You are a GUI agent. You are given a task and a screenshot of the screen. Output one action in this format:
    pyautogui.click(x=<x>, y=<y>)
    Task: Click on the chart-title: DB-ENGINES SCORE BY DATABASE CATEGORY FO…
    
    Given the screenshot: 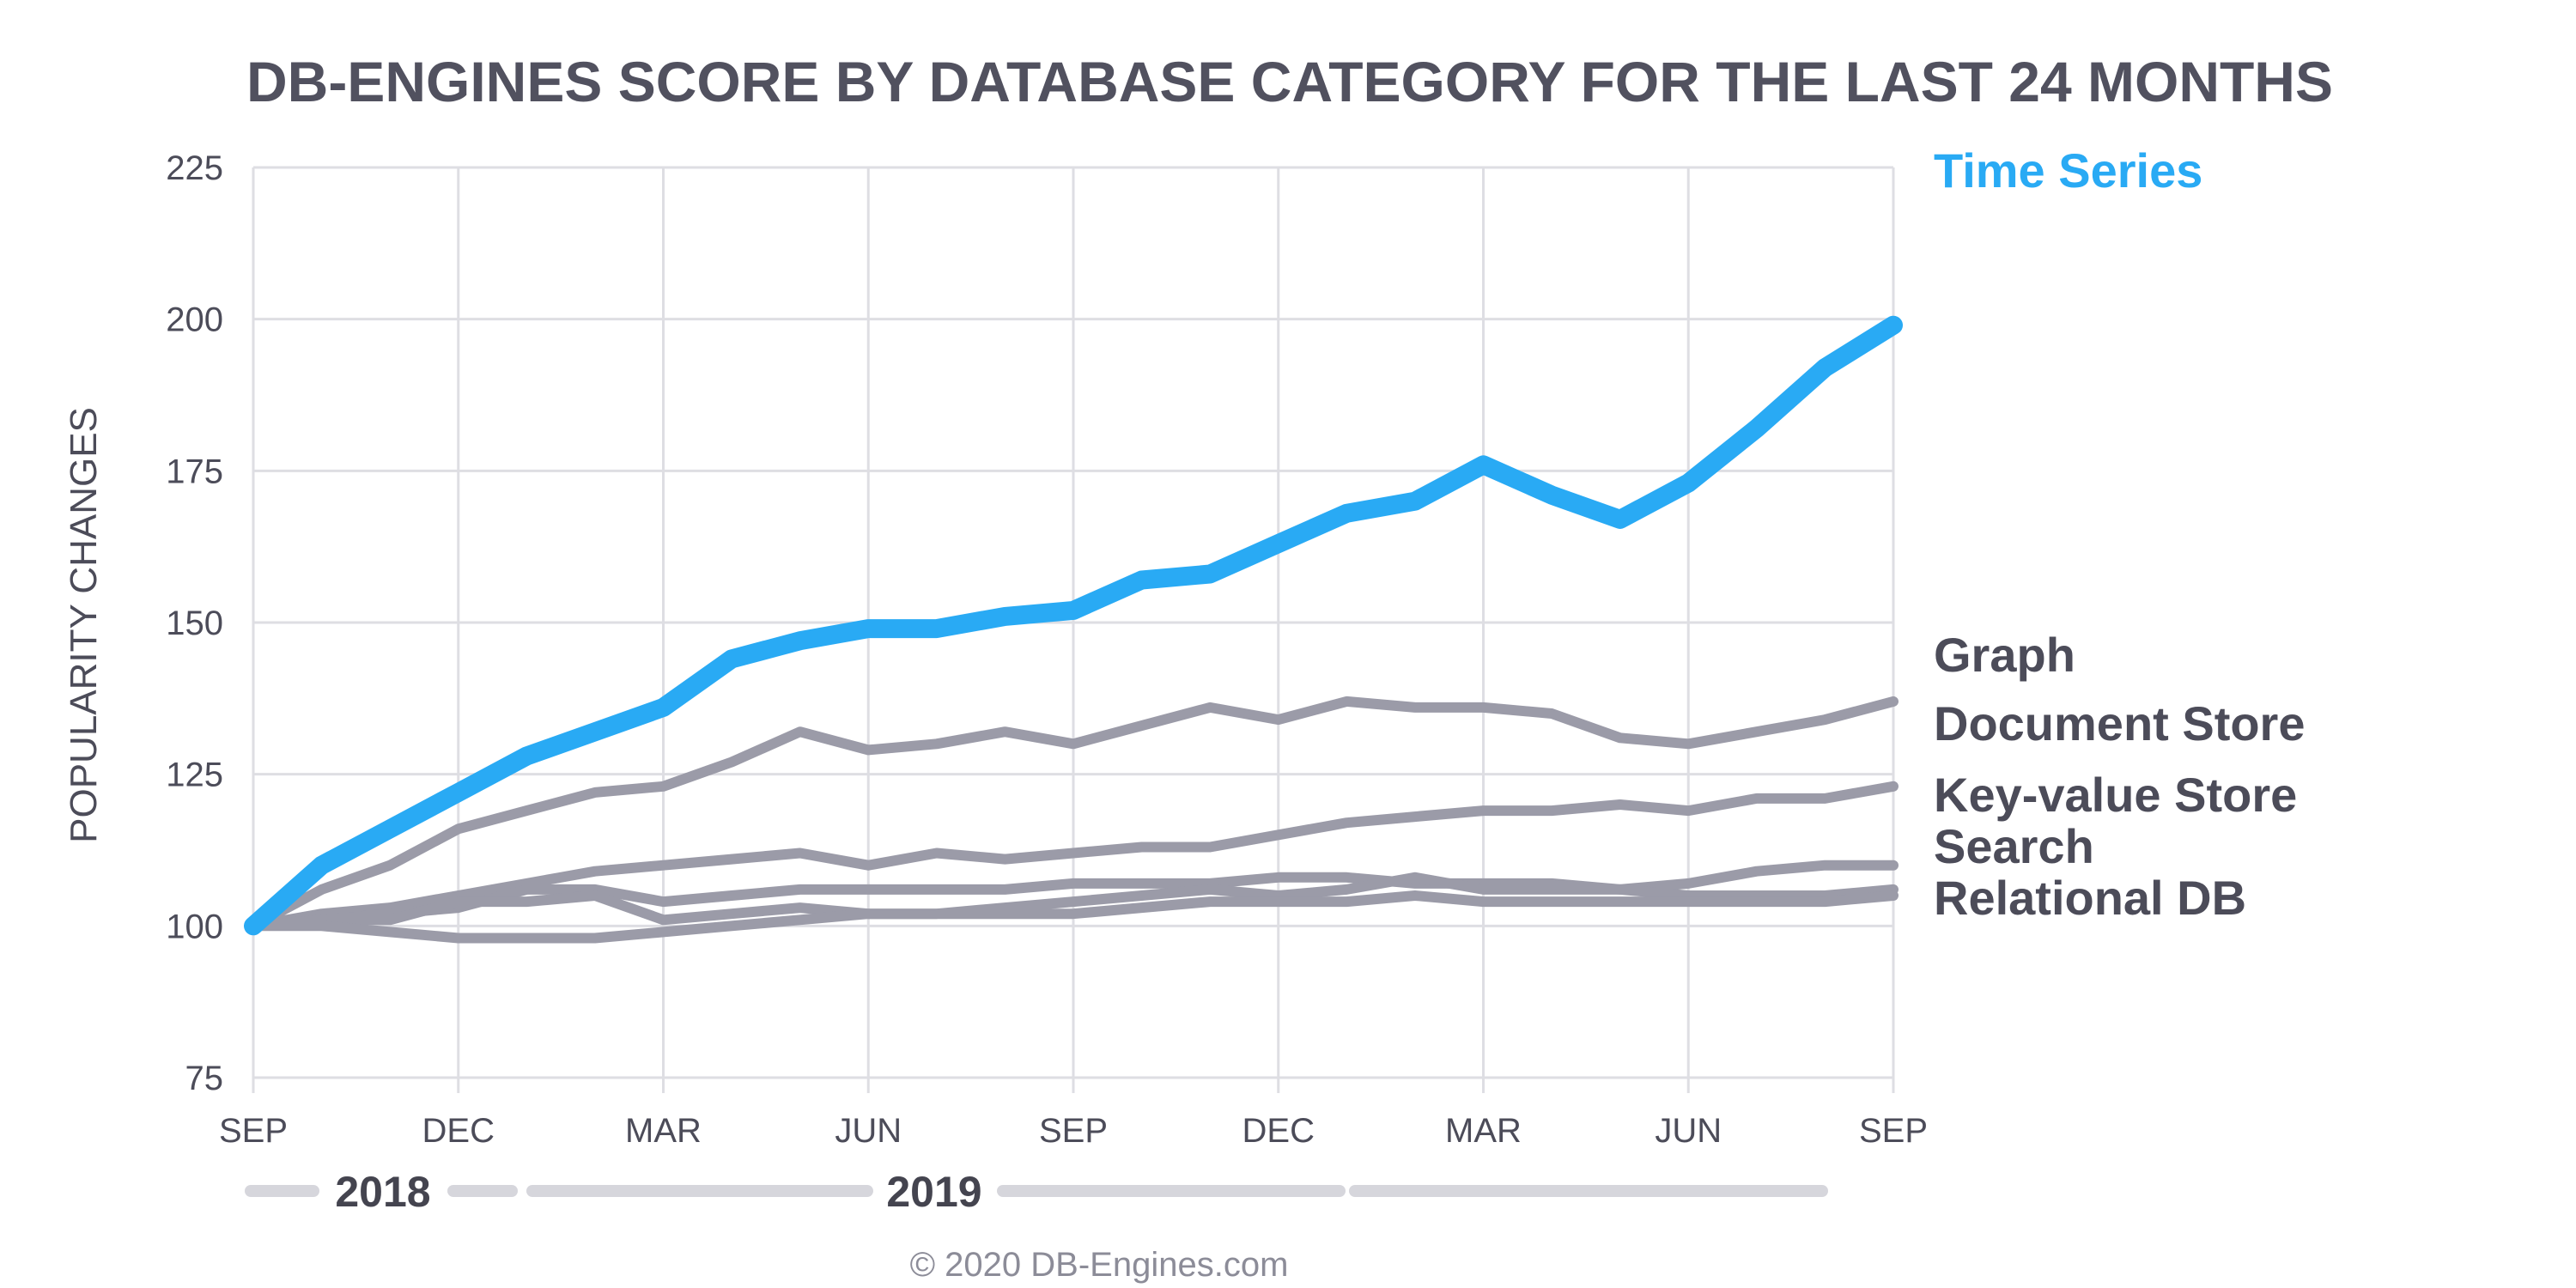 What is the action you would take?
    pyautogui.click(x=1290, y=82)
    